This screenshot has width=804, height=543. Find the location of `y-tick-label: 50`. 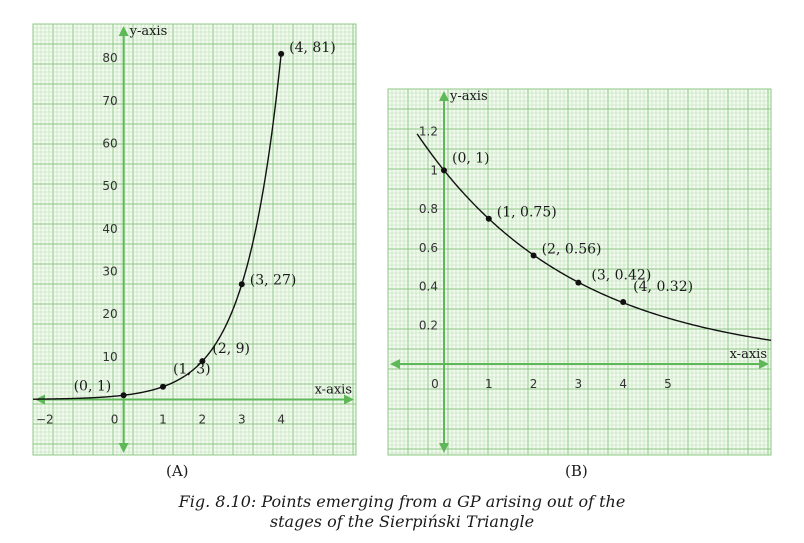

y-tick-label: 50 is located at coordinates (109, 186).